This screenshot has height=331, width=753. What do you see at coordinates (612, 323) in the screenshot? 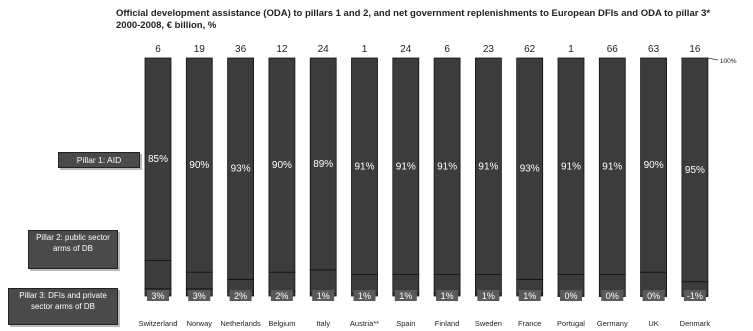
I see `category-label: Germany` at bounding box center [612, 323].